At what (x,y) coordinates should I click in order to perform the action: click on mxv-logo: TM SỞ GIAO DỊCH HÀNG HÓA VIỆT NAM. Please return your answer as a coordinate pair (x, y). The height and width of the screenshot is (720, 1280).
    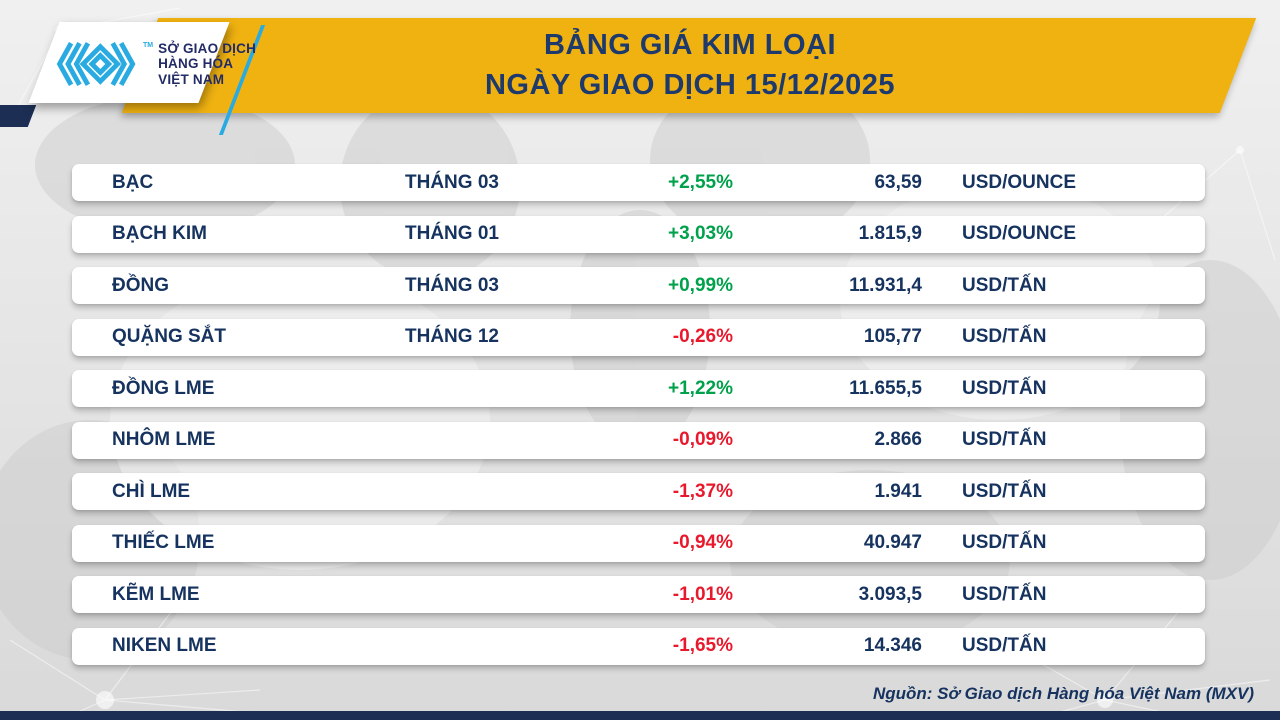
    Looking at the image, I should click on (156, 64).